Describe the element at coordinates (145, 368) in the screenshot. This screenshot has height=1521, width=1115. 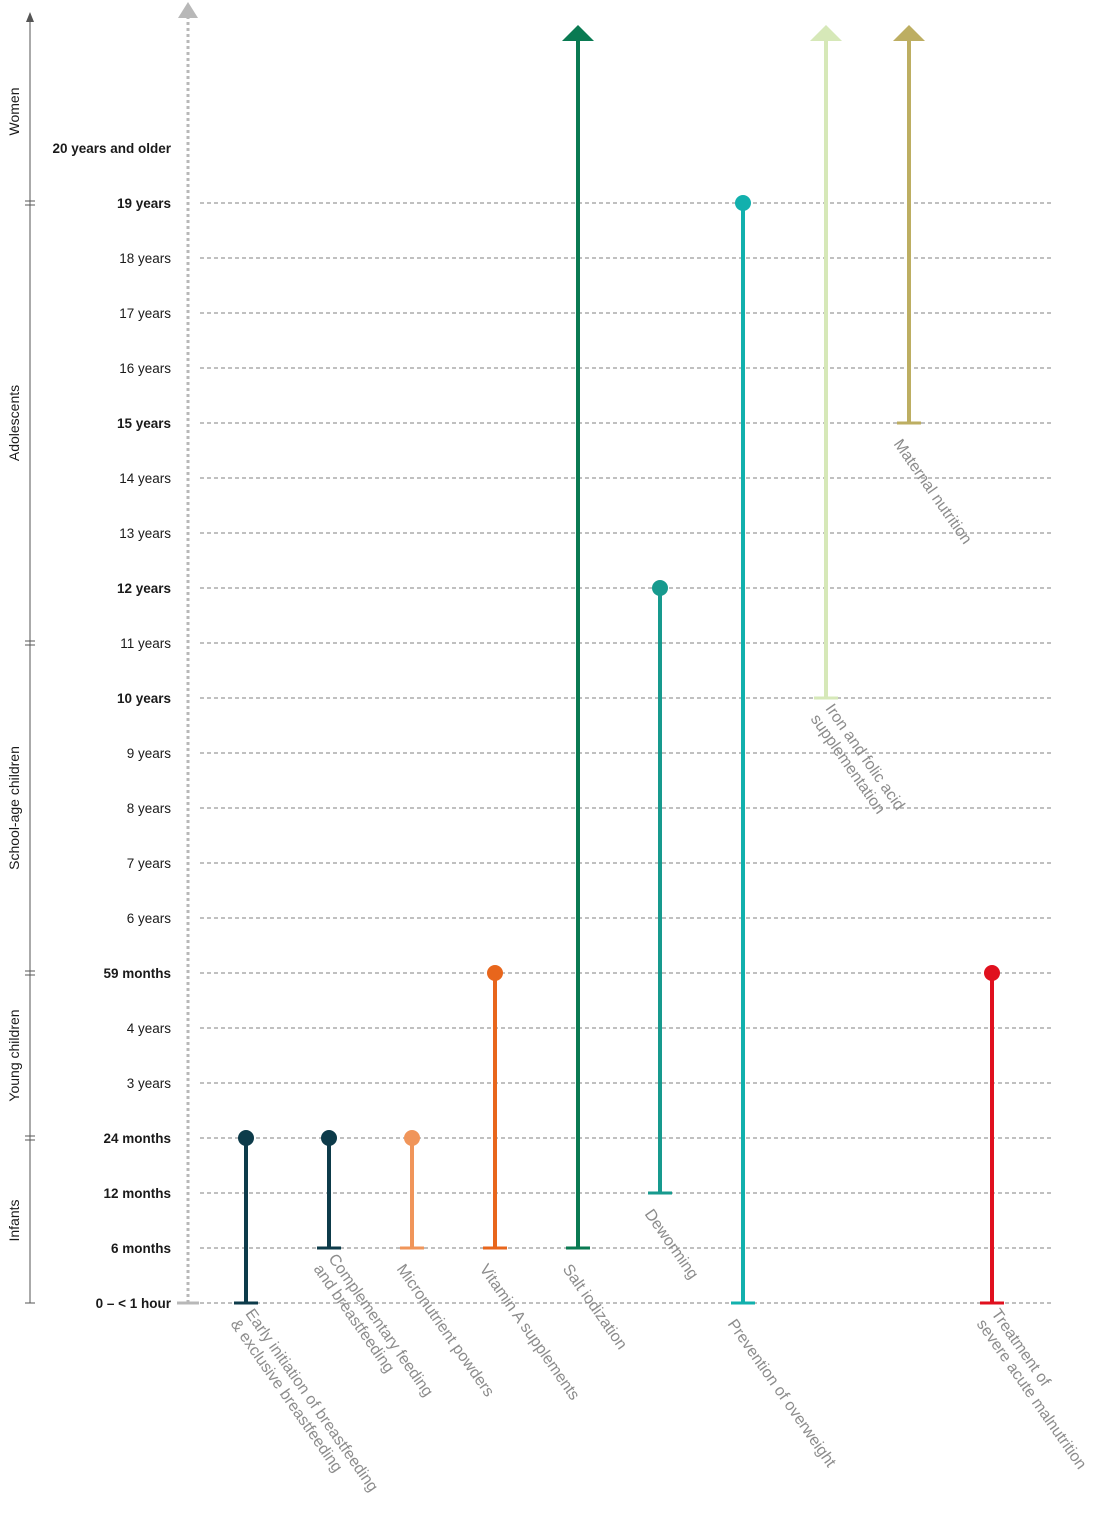
I see `age-tick-label: 16 years` at that location.